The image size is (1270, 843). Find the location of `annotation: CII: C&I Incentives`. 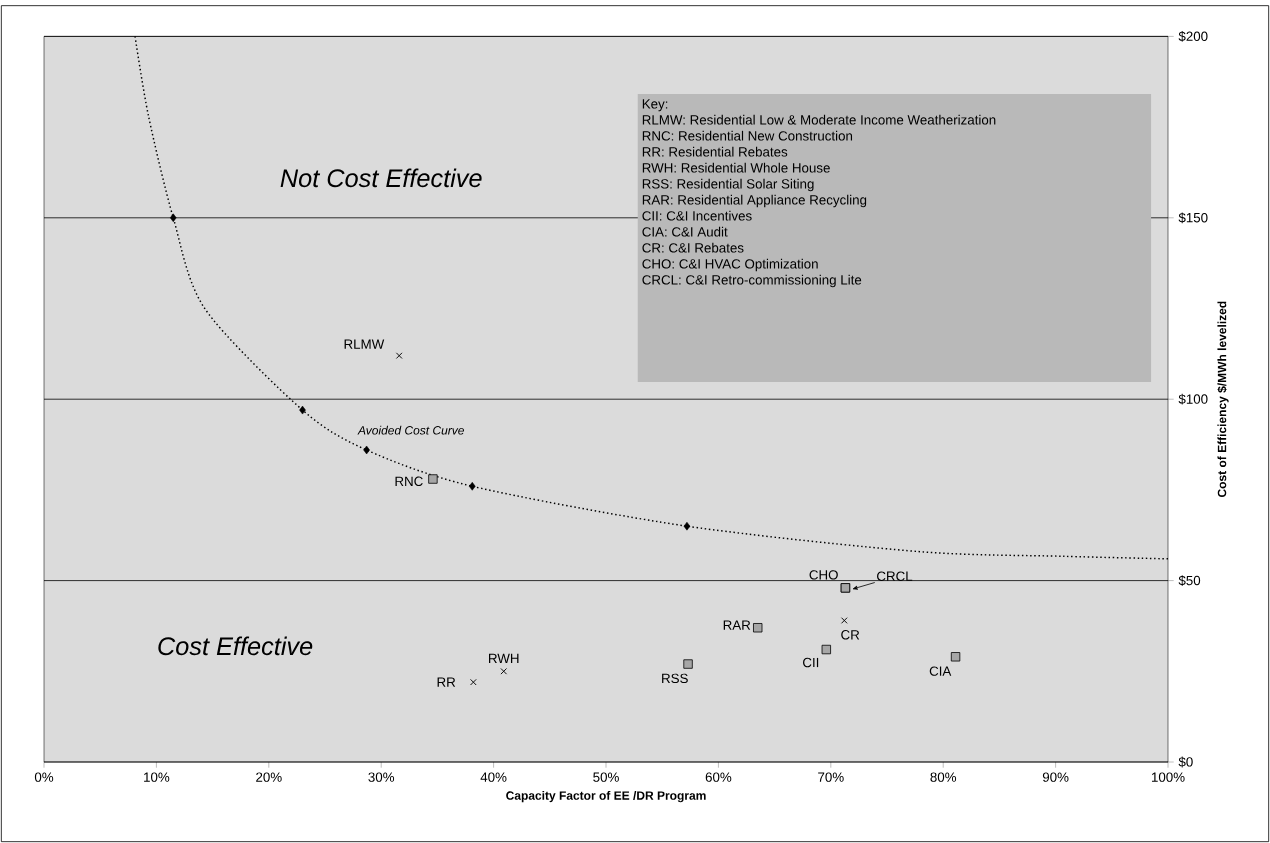

annotation: CII: C&I Incentives is located at coordinates (697, 215).